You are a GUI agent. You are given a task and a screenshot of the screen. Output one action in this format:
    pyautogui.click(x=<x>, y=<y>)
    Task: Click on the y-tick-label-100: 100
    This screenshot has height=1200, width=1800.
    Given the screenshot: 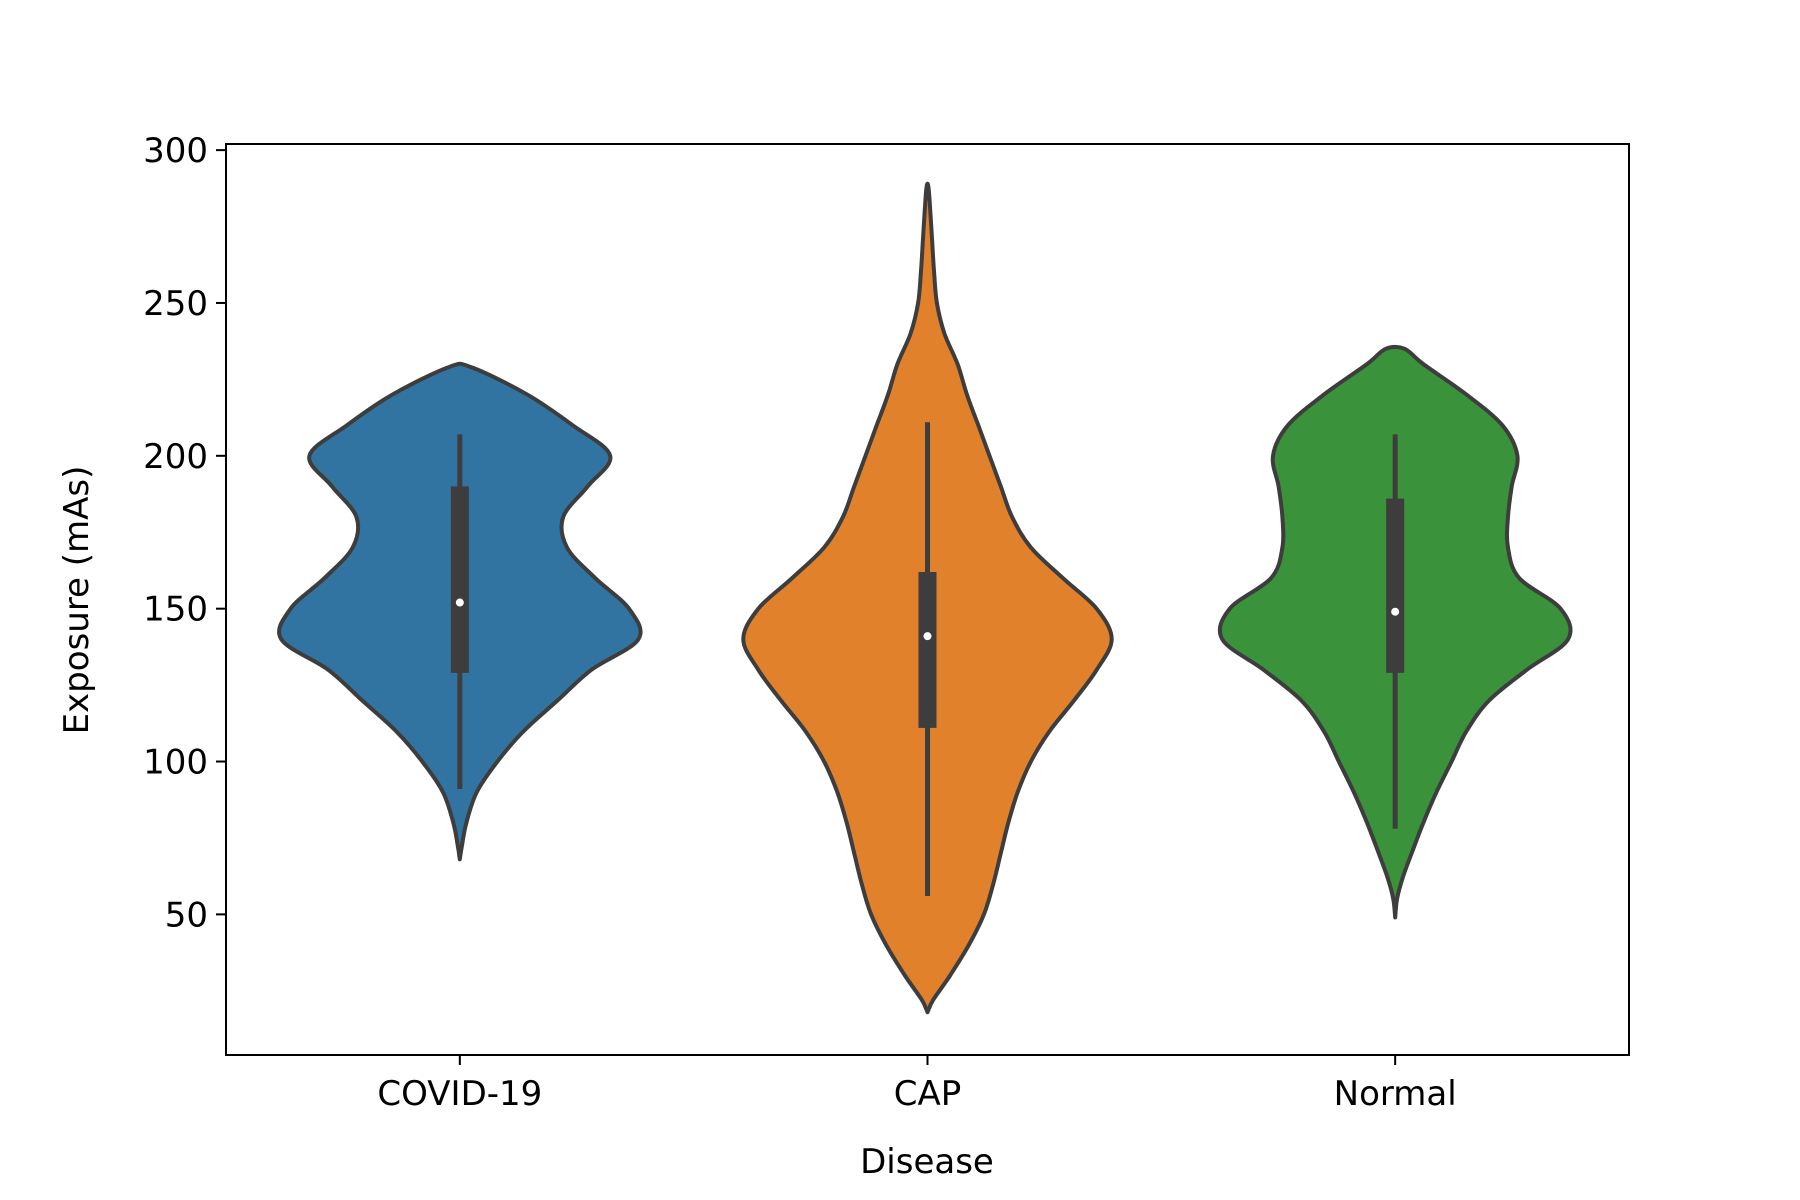 What is the action you would take?
    pyautogui.click(x=175, y=763)
    